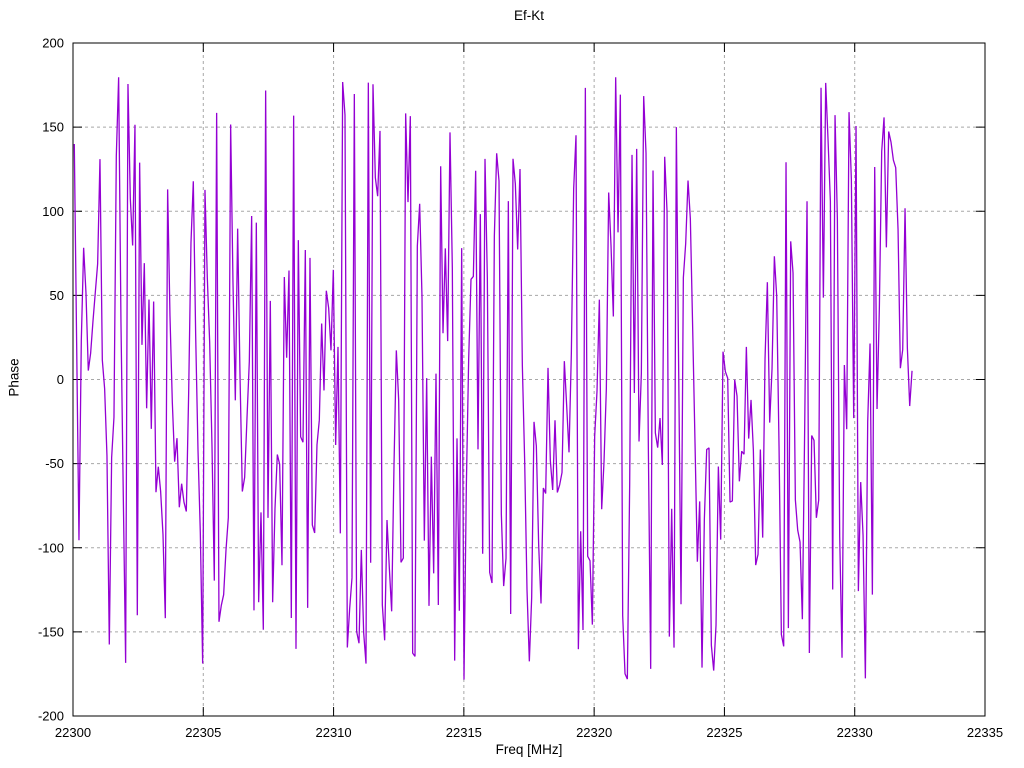  I want to click on x-tick-label: 22305, so click(203, 732).